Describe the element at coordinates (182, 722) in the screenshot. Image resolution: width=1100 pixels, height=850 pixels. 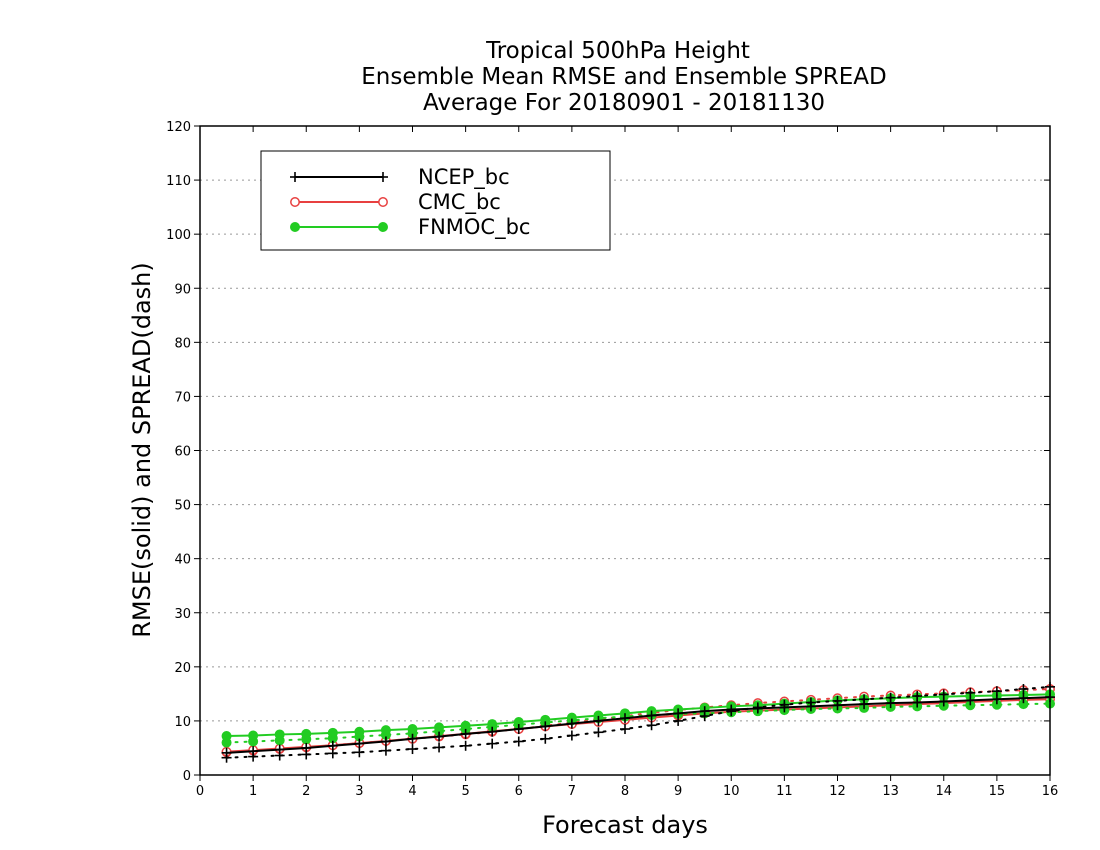
I see `y-tick-label: 10` at that location.